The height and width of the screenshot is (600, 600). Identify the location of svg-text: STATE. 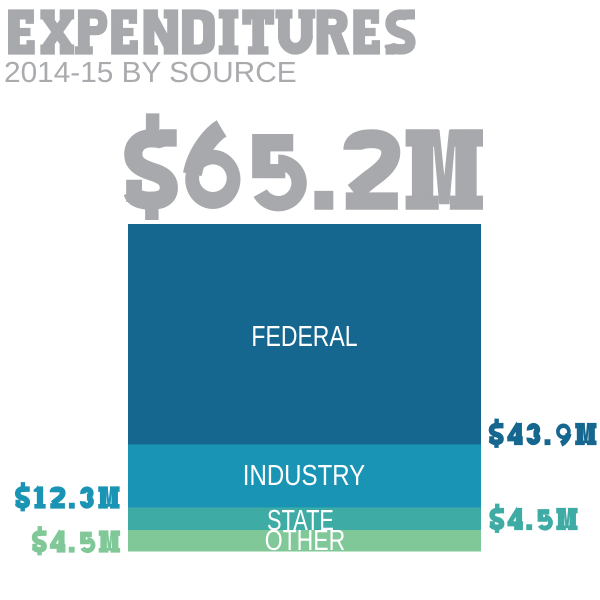
(300, 521).